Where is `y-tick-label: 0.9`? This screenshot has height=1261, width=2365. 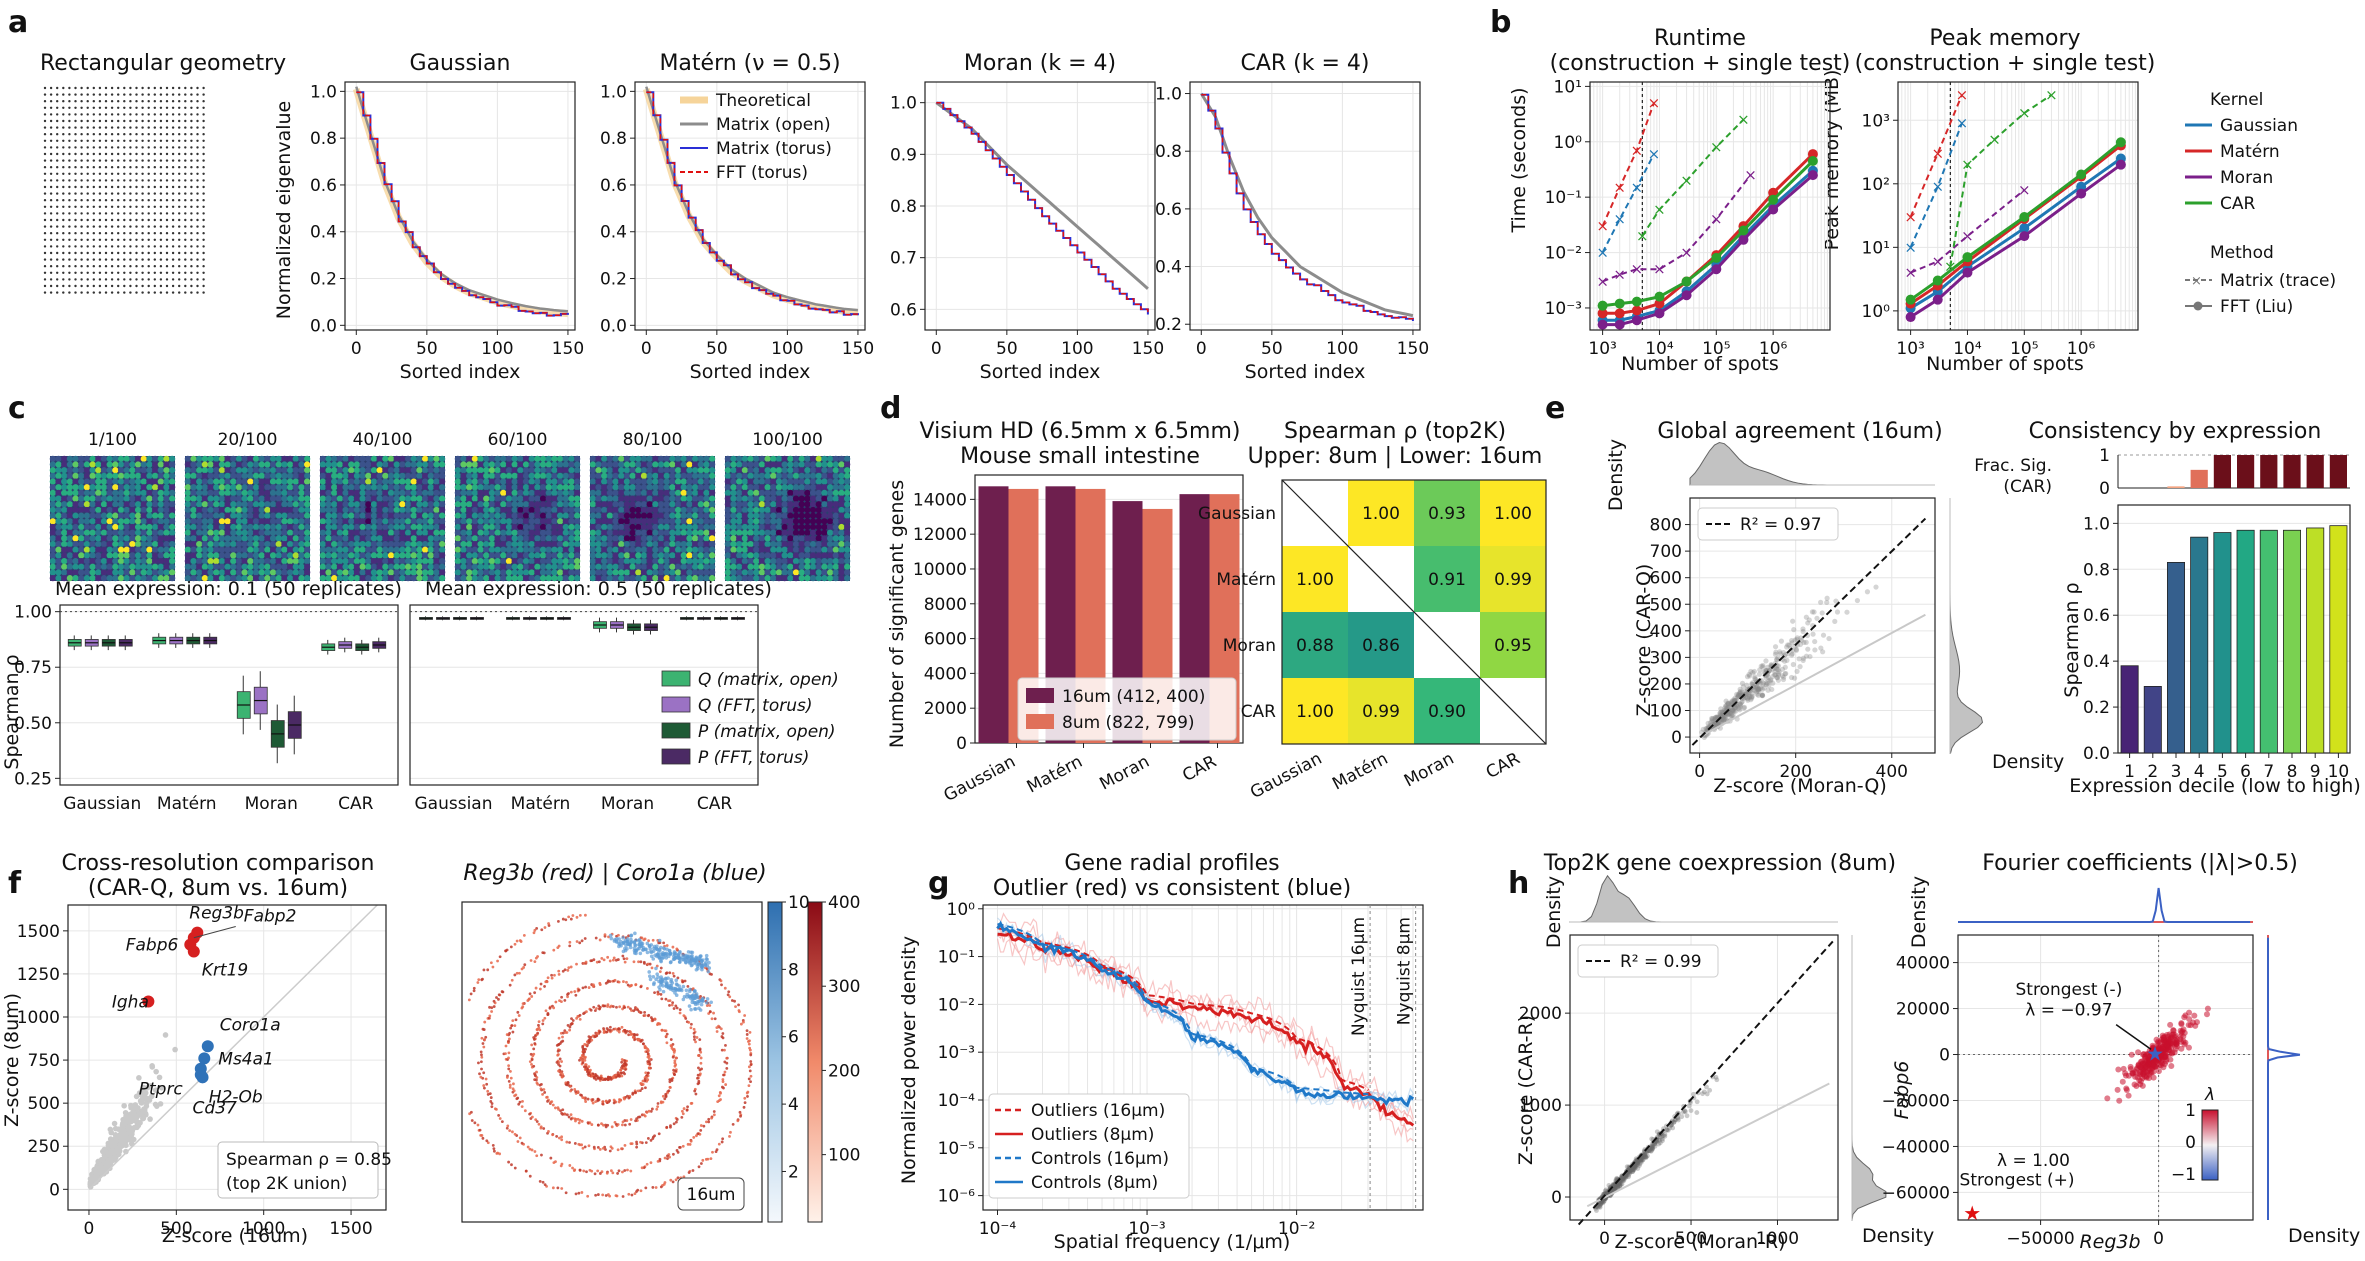
y-tick-label: 0.9 is located at coordinates (903, 155).